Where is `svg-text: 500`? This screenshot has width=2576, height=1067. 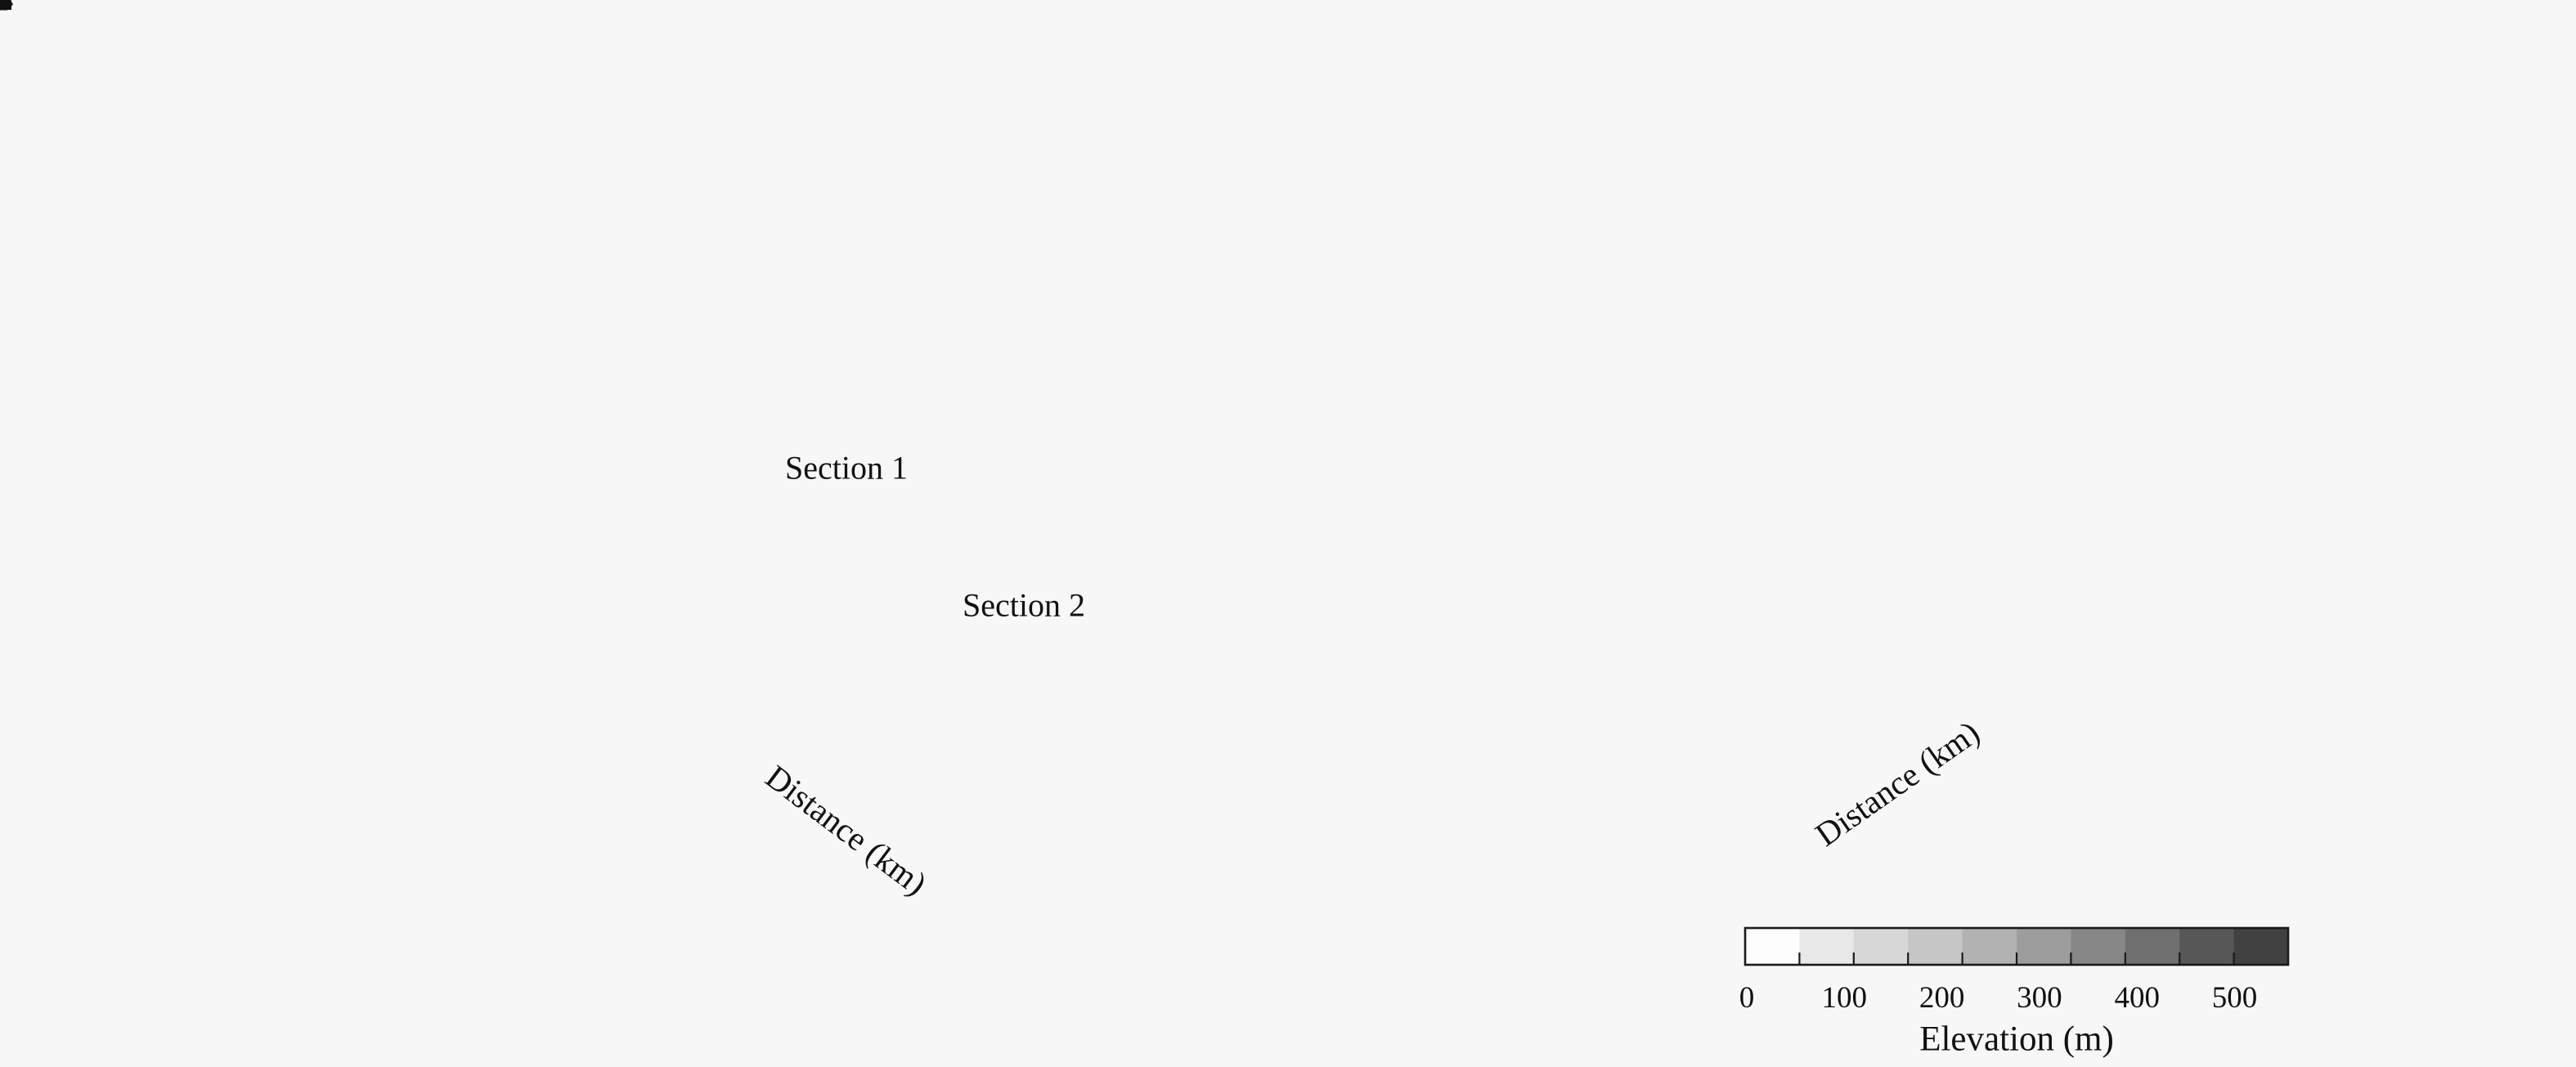 svg-text: 500 is located at coordinates (2235, 998).